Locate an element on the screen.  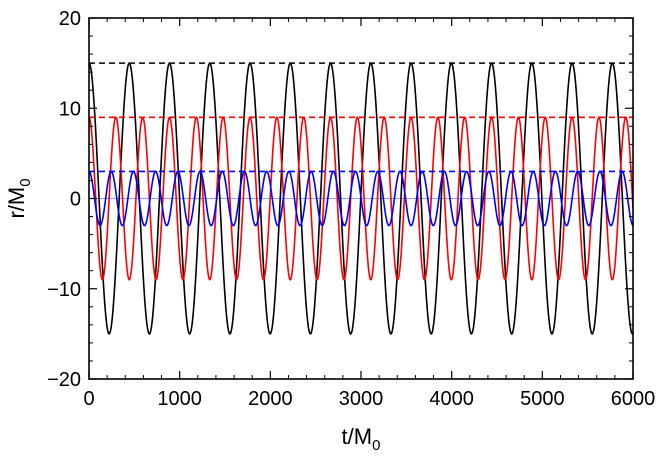
y-tick-label: −10 is located at coordinates (64, 290).